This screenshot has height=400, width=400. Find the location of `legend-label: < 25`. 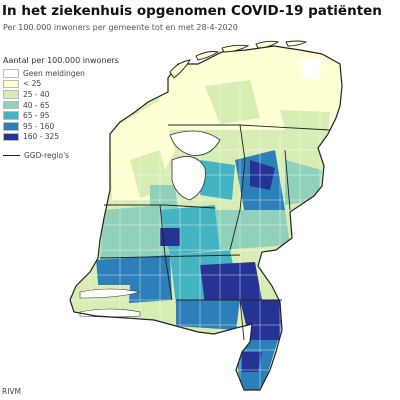

legend-label: < 25 is located at coordinates (32, 84).